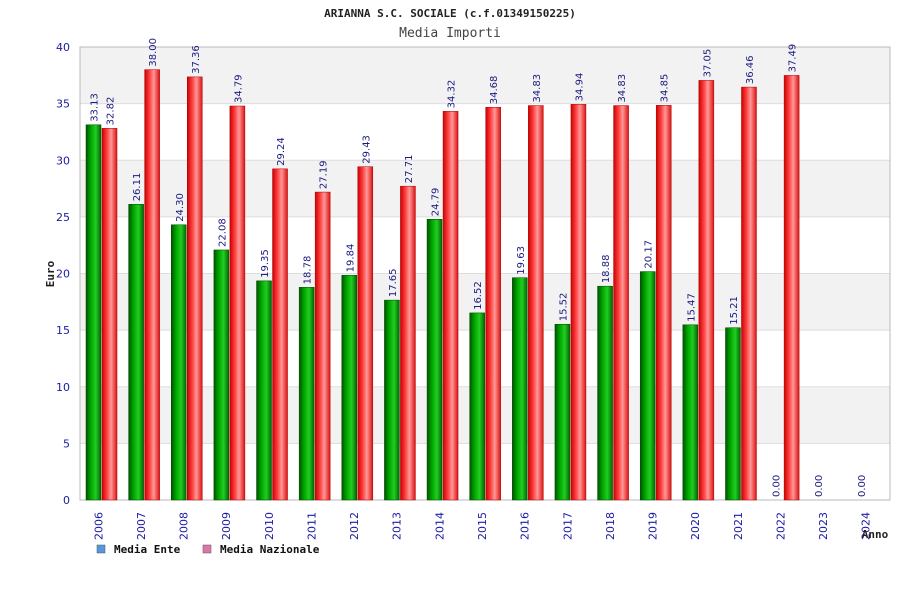 This screenshot has height=600, width=900. Describe the element at coordinates (563, 307) in the screenshot. I see `data-label: 15.52` at that location.